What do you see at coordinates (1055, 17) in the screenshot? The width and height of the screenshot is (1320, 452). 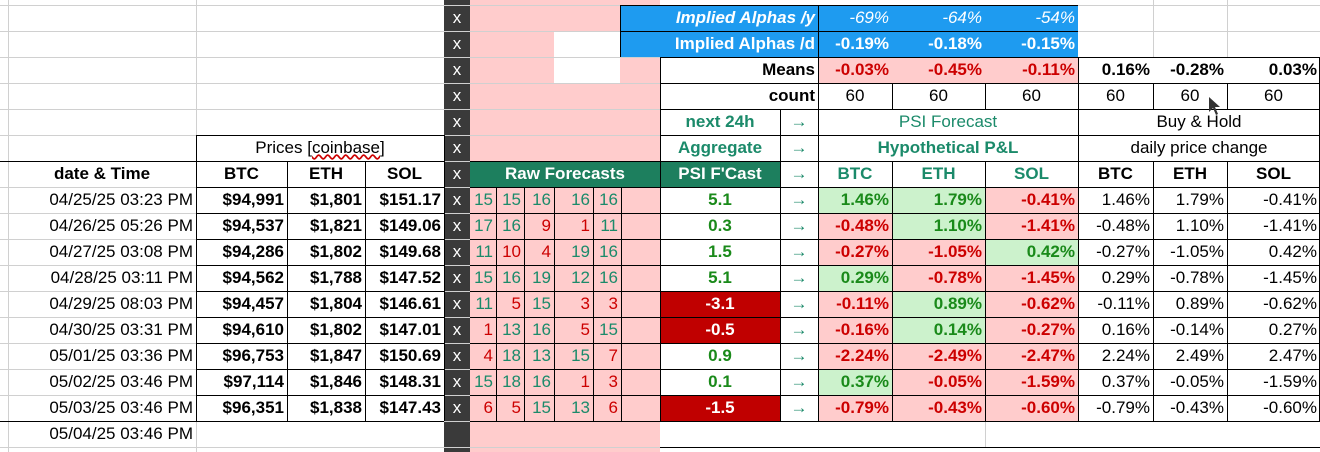 I see `implied-alpha-y-value: -54%` at bounding box center [1055, 17].